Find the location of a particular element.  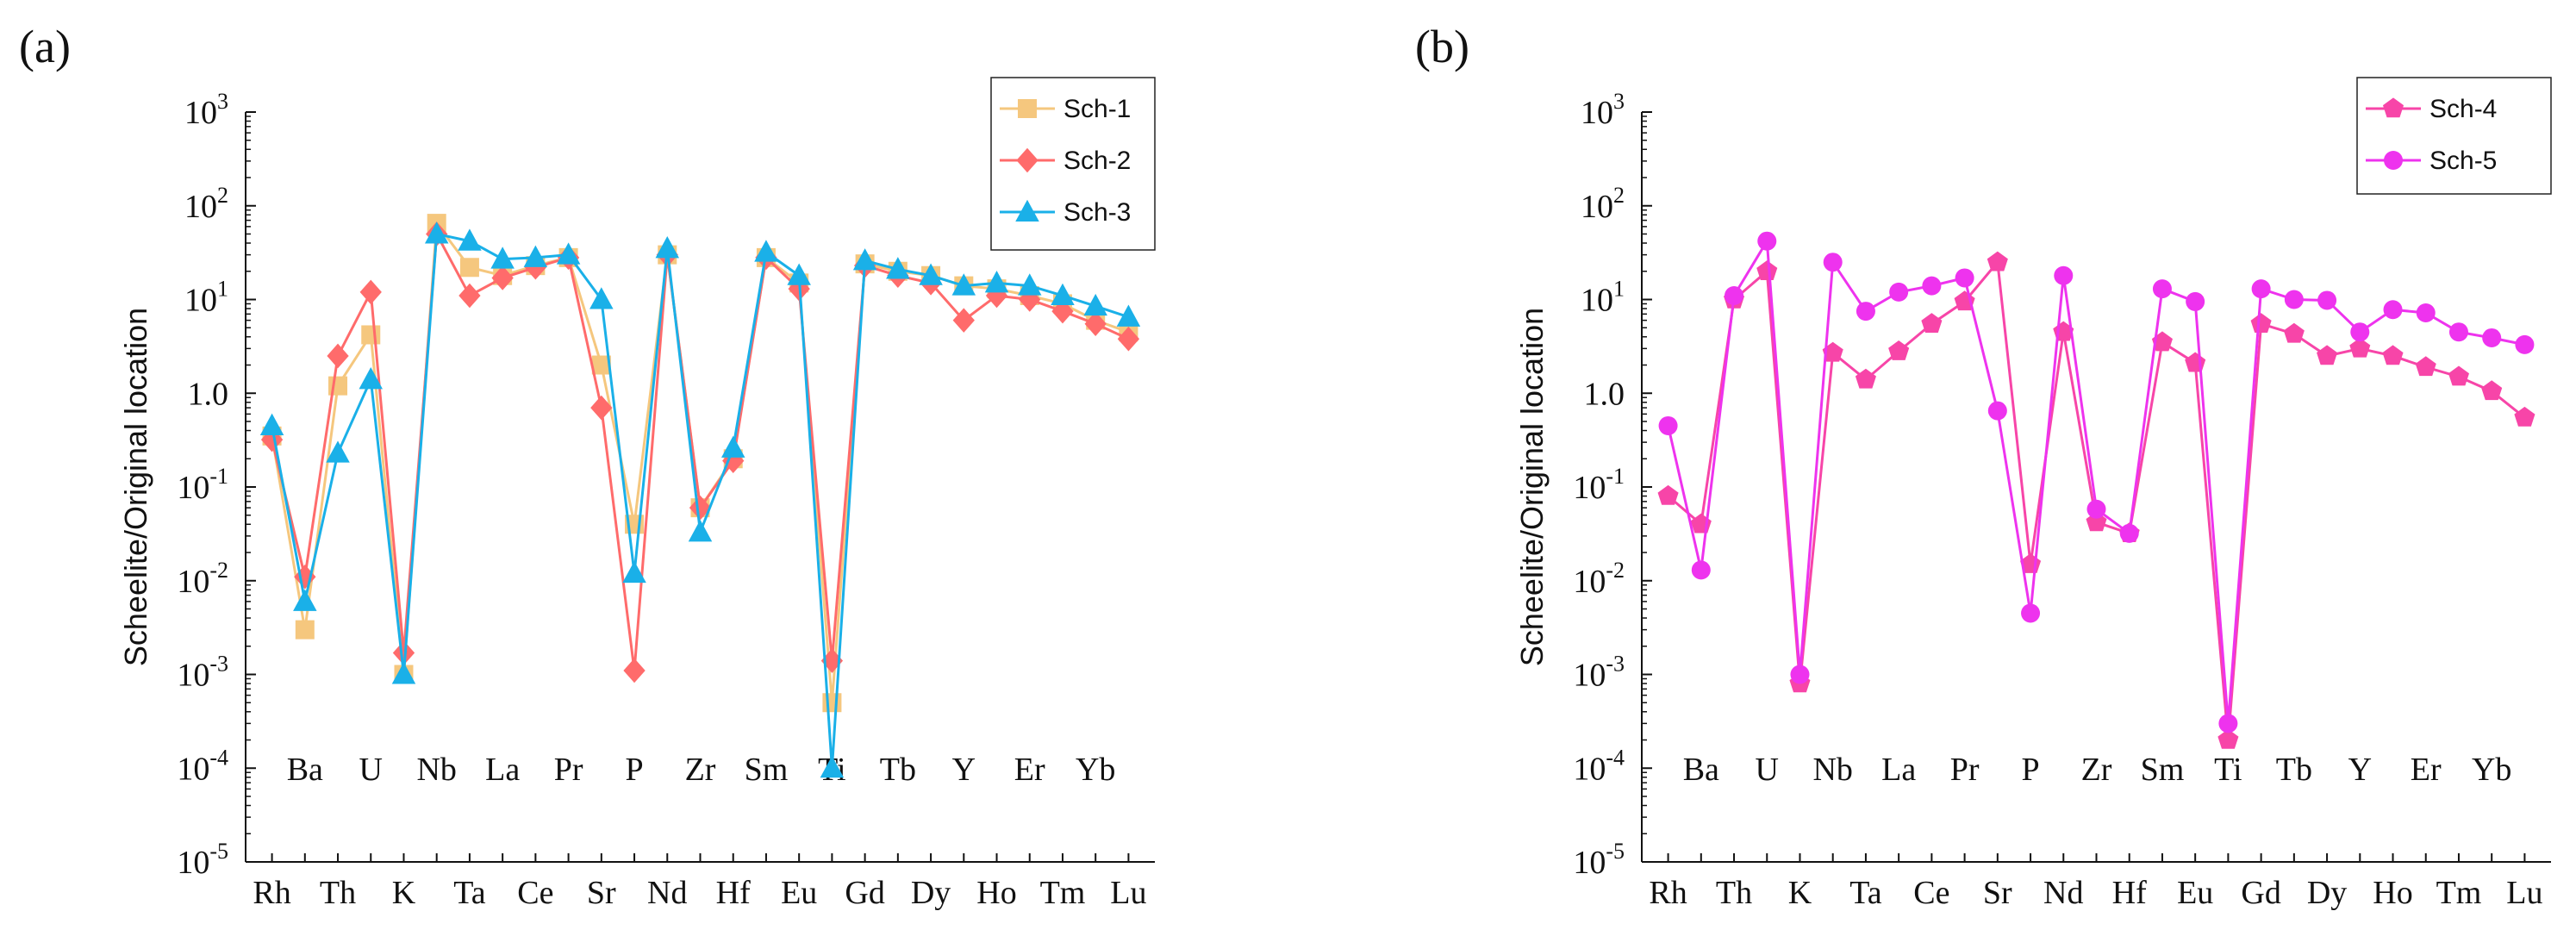

panel-label: (b) is located at coordinates (1442, 46).